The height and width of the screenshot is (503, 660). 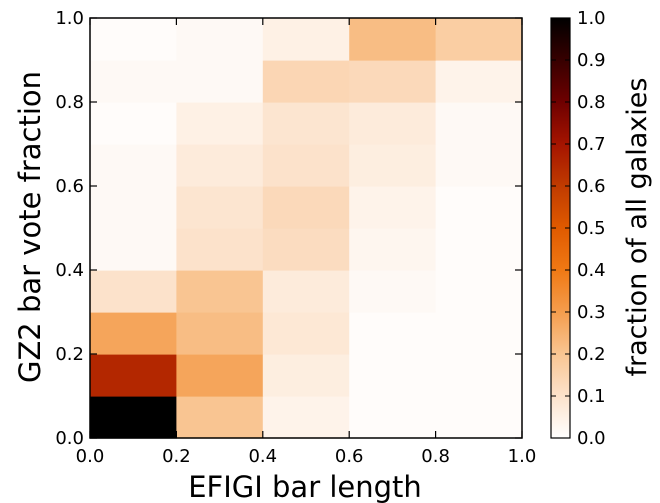 What do you see at coordinates (522, 456) in the screenshot?
I see `x-tick-label: 1.0` at bounding box center [522, 456].